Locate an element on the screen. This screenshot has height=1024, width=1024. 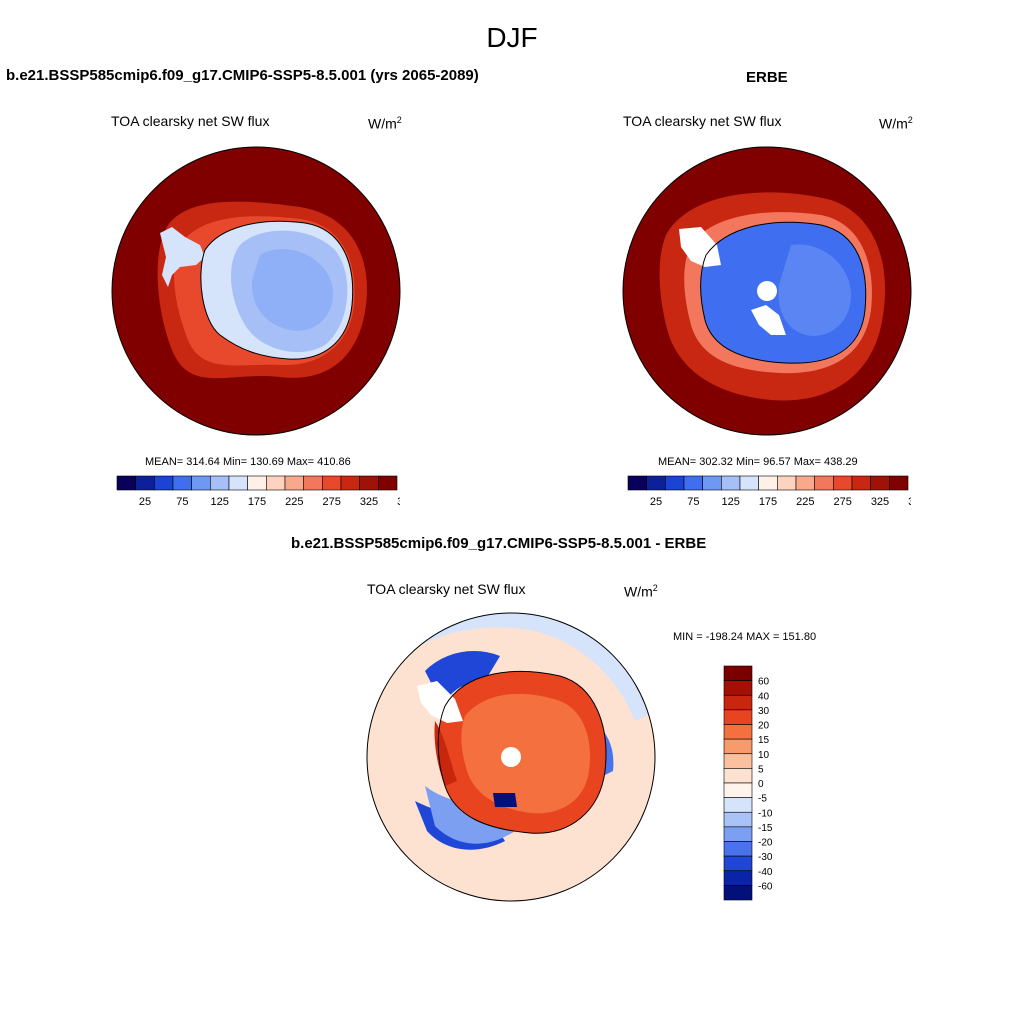
colorbar-tick-label: -30 is located at coordinates (765, 857).